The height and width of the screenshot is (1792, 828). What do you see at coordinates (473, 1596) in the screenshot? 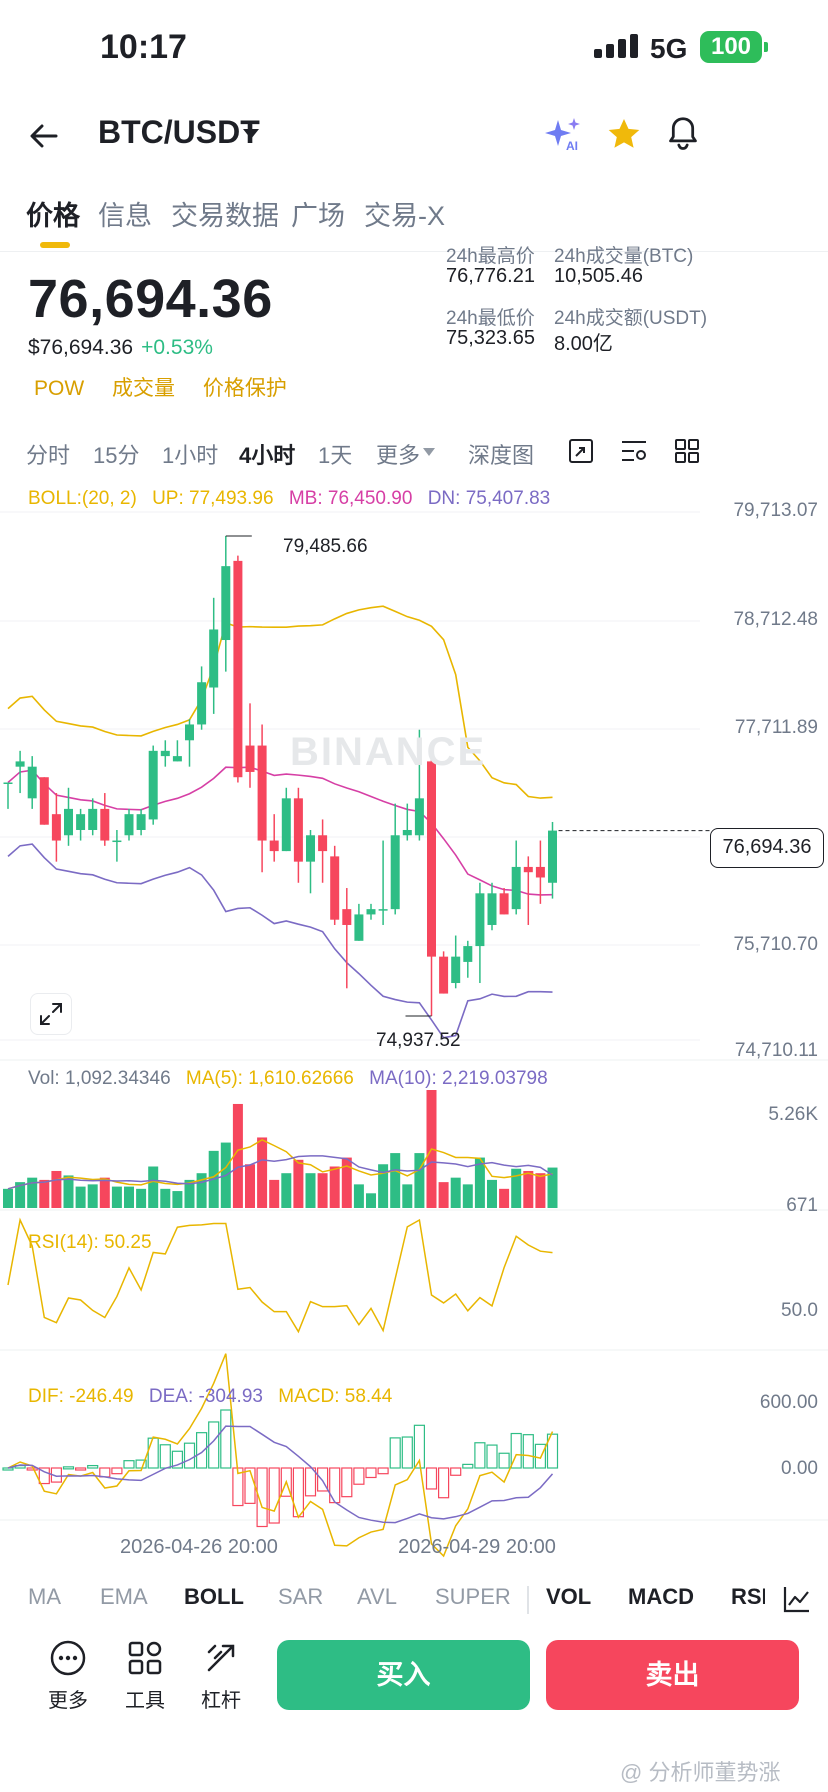
I see `indicator-super: SUPER` at bounding box center [473, 1596].